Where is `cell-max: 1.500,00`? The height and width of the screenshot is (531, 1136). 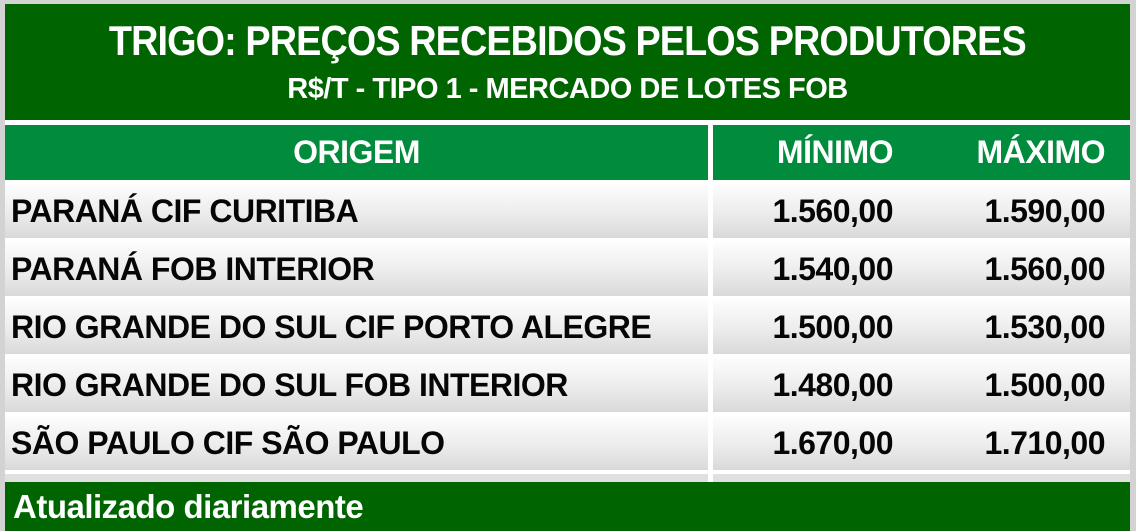
cell-max: 1.500,00 is located at coordinates (1016, 385).